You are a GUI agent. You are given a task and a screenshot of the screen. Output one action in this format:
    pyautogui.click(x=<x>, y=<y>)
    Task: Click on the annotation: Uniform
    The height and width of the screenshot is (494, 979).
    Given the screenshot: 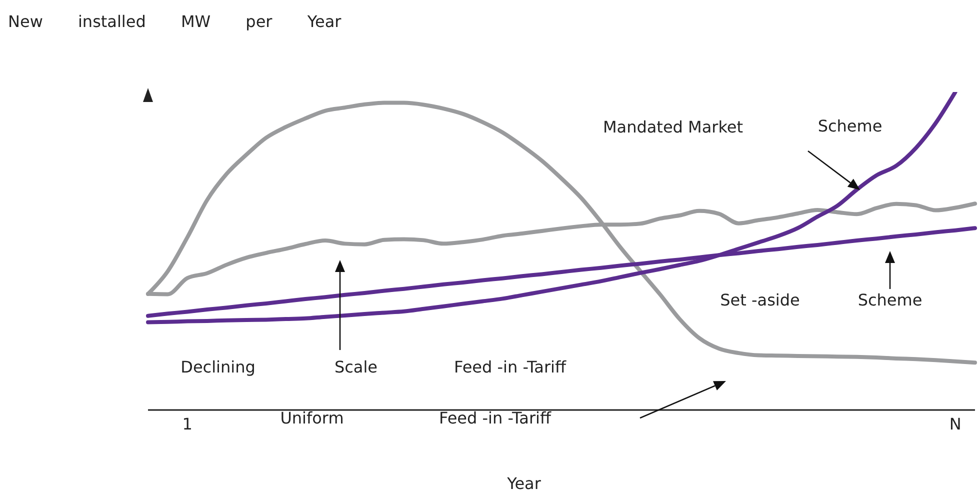 What is the action you would take?
    pyautogui.click(x=312, y=418)
    